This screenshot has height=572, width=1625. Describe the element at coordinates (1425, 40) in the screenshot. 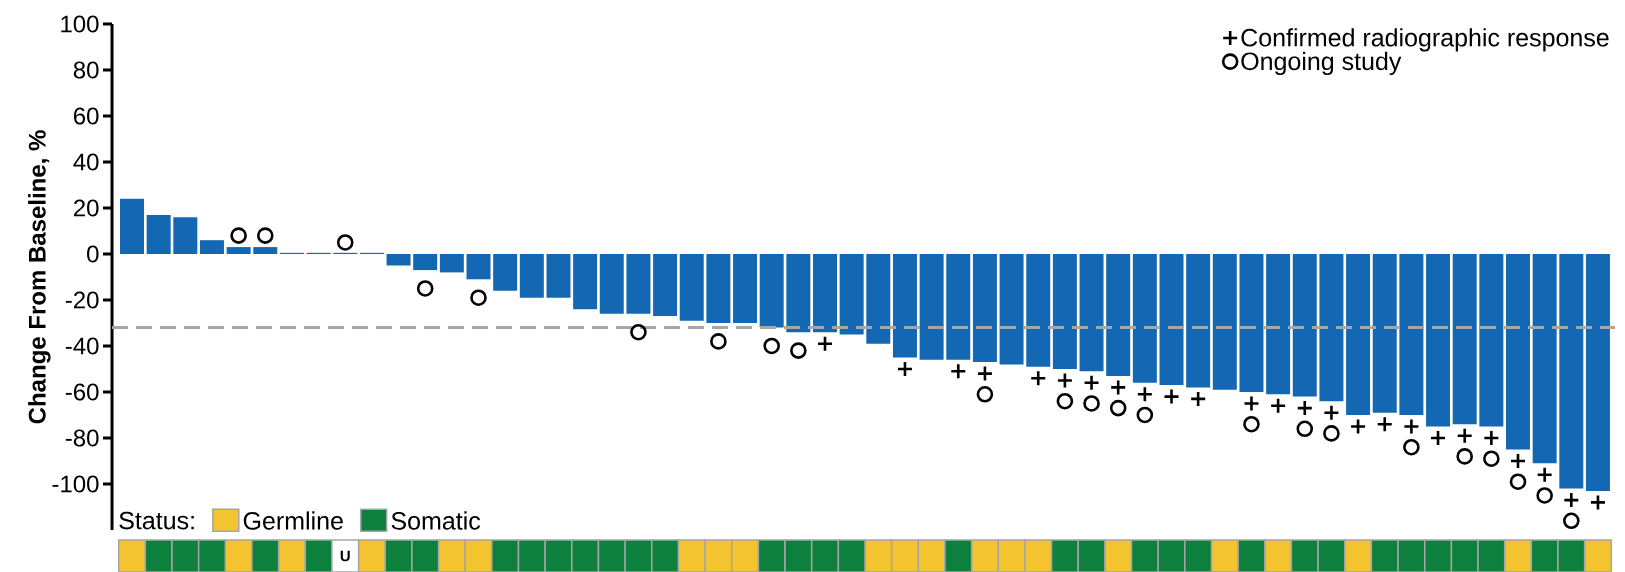

I see `legend-label: Confirmed radiographic response` at that location.